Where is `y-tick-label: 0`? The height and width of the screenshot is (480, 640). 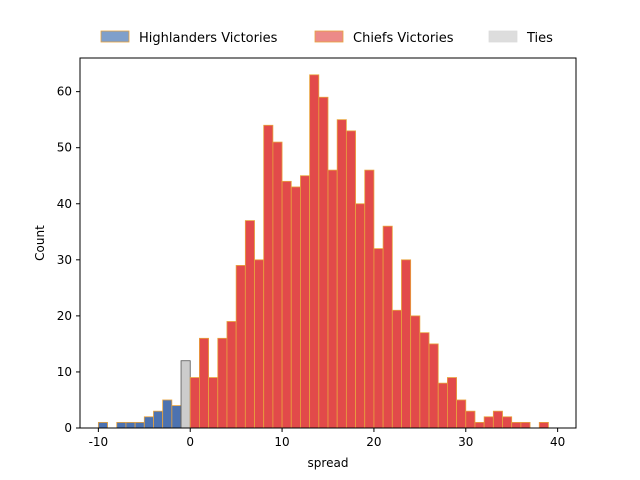
y-tick-label: 0 is located at coordinates (68, 428).